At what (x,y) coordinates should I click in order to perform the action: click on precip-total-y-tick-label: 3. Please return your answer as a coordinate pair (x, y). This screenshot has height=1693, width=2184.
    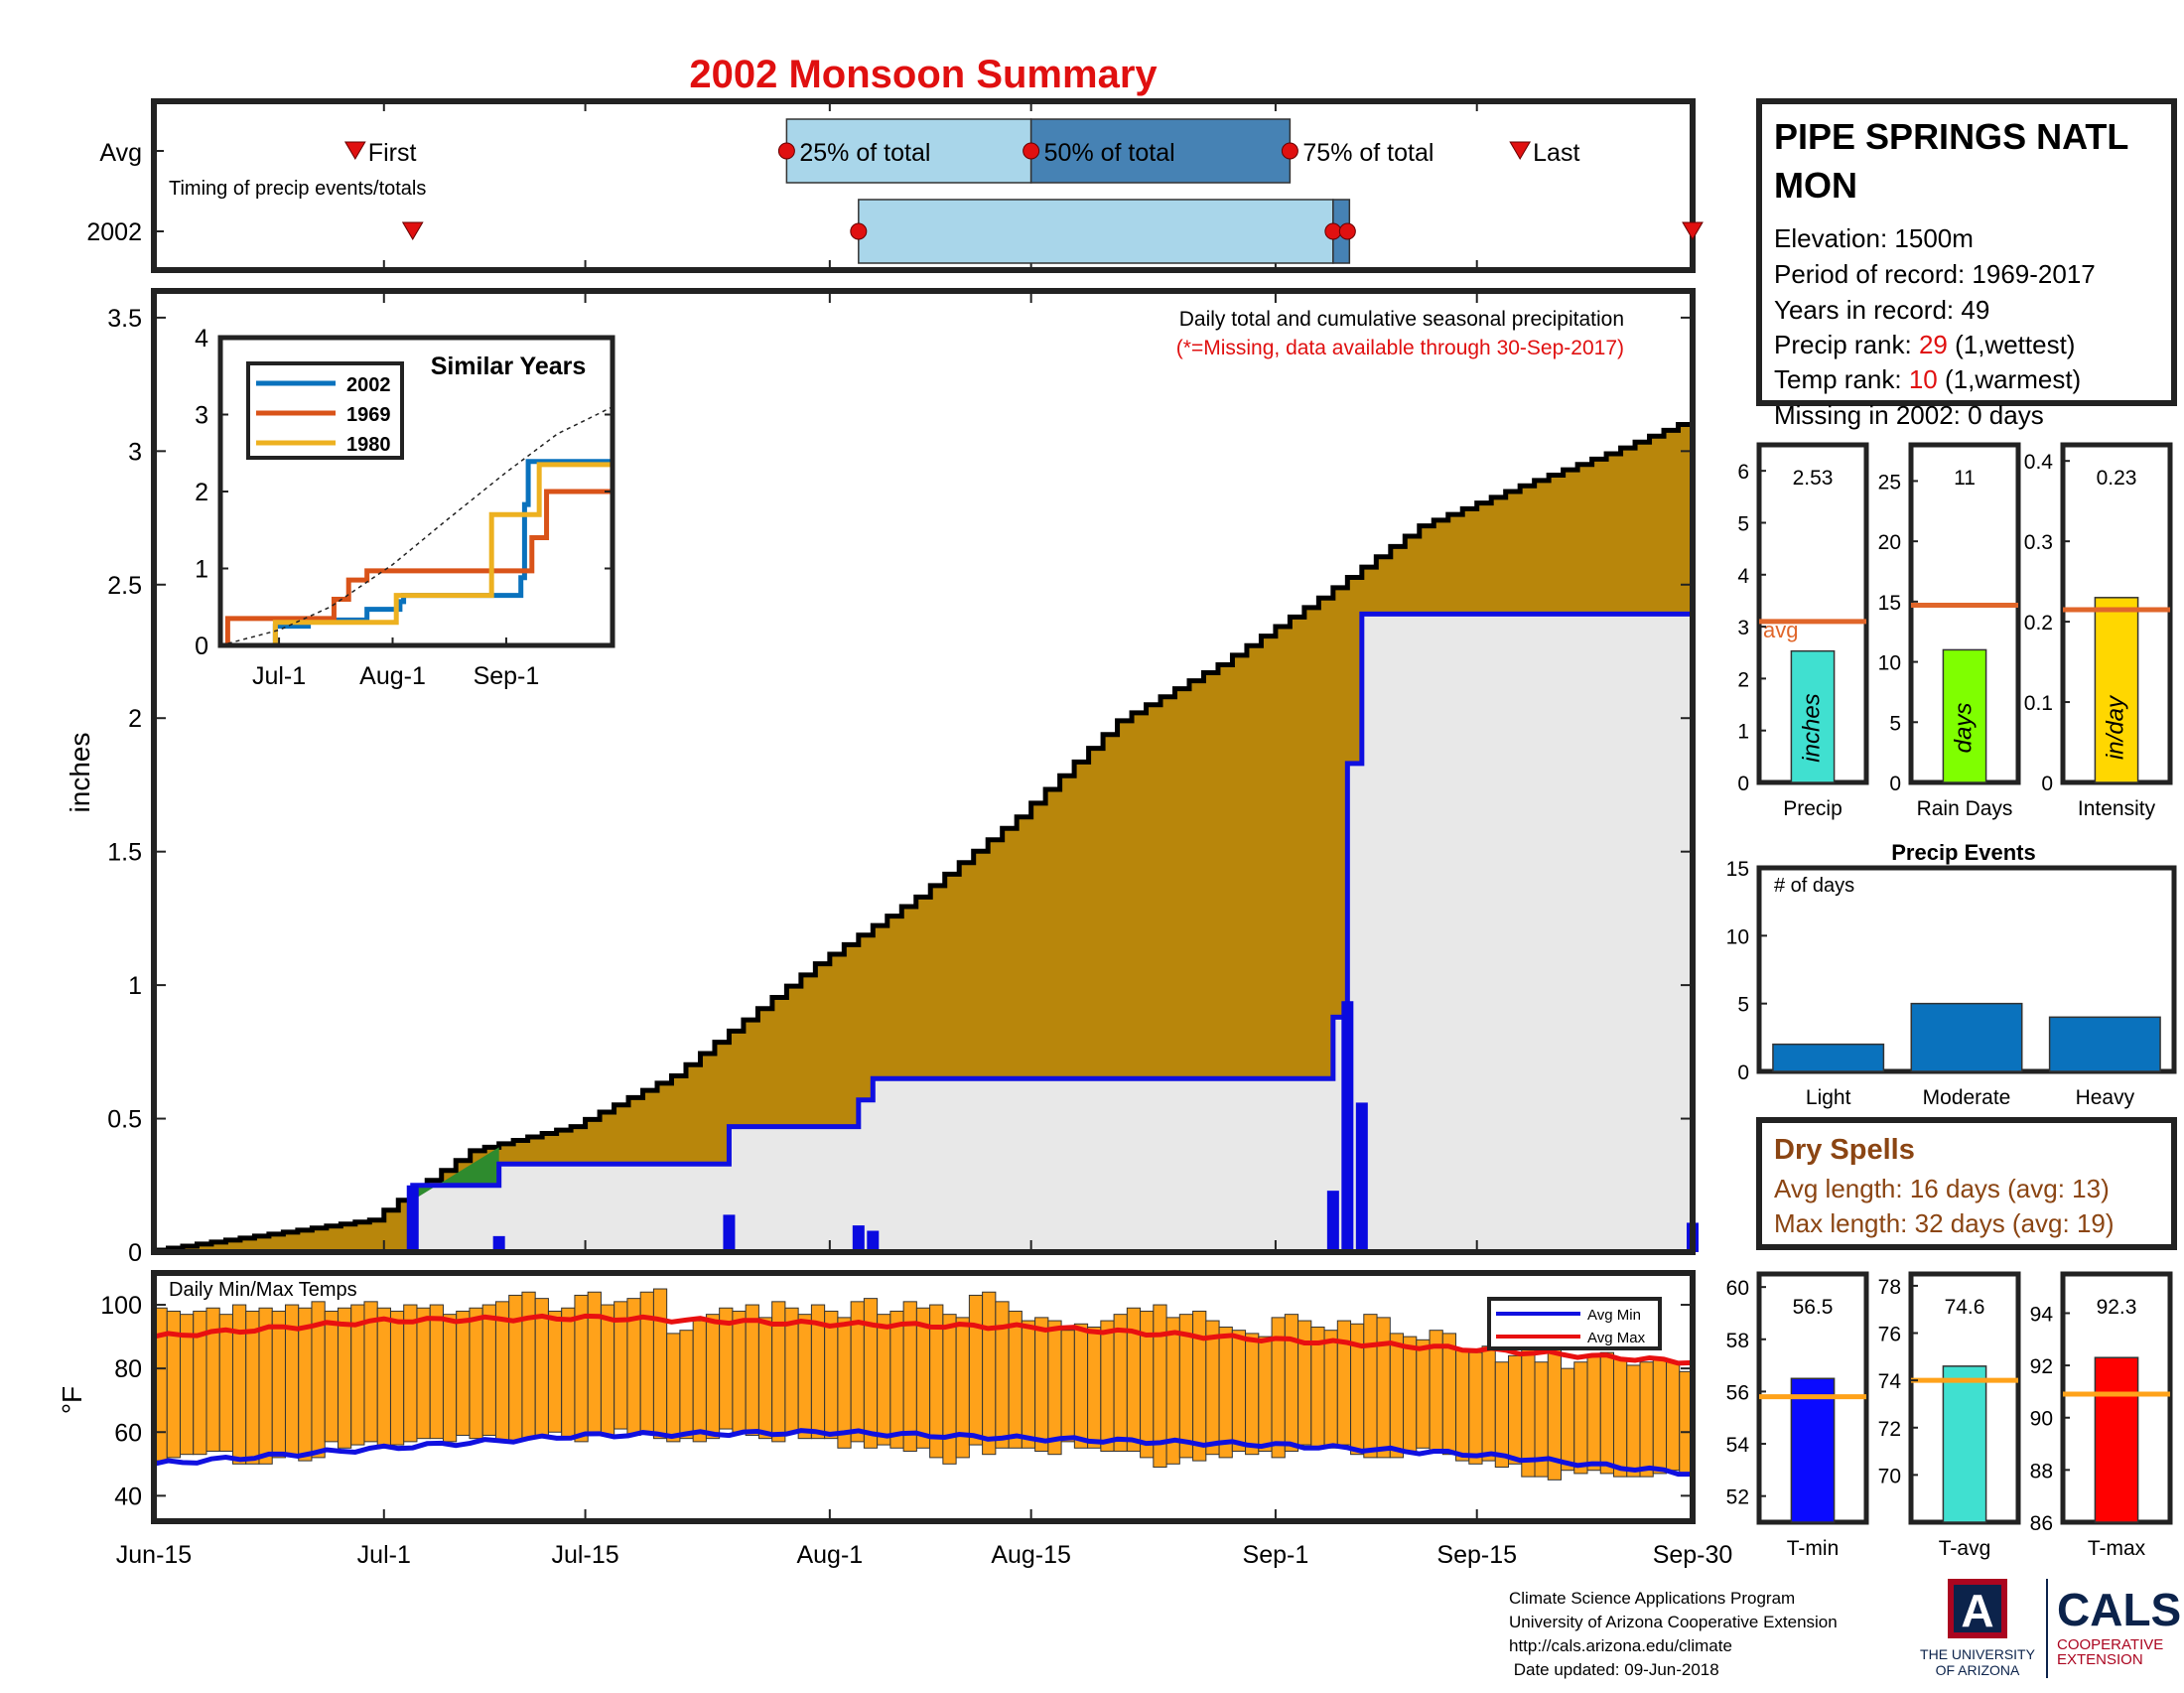
    Looking at the image, I should click on (1743, 628).